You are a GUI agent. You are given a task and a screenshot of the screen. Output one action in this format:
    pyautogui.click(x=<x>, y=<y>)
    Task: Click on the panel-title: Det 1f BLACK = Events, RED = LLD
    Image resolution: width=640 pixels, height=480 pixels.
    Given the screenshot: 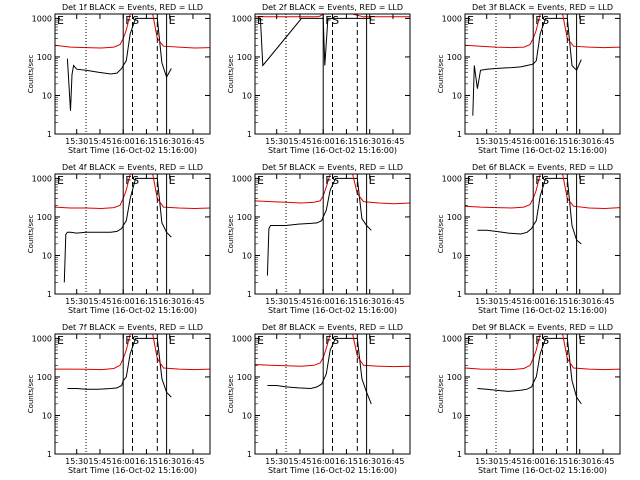 What is the action you would take?
    pyautogui.click(x=132, y=7)
    